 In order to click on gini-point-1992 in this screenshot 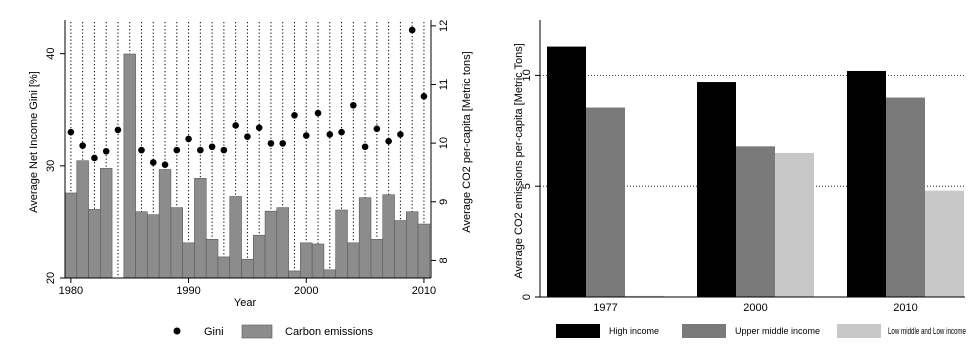, I will do `click(212, 147)`.